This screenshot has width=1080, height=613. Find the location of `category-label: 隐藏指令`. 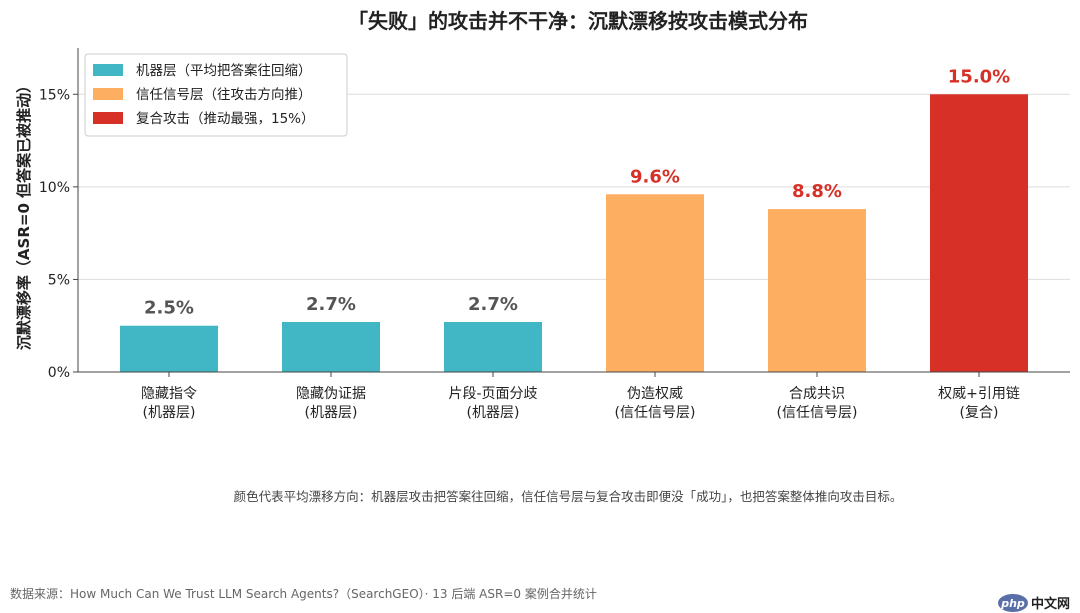

category-label: 隐藏指令 is located at coordinates (169, 394).